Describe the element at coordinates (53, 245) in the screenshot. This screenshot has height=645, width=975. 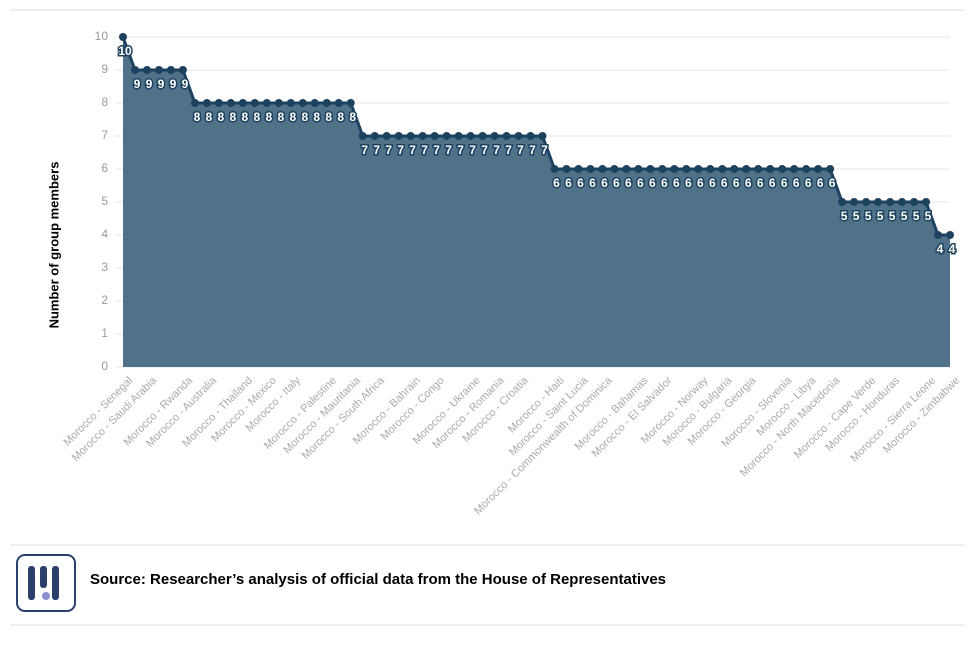
I see `y-axis-label: Number of group members` at that location.